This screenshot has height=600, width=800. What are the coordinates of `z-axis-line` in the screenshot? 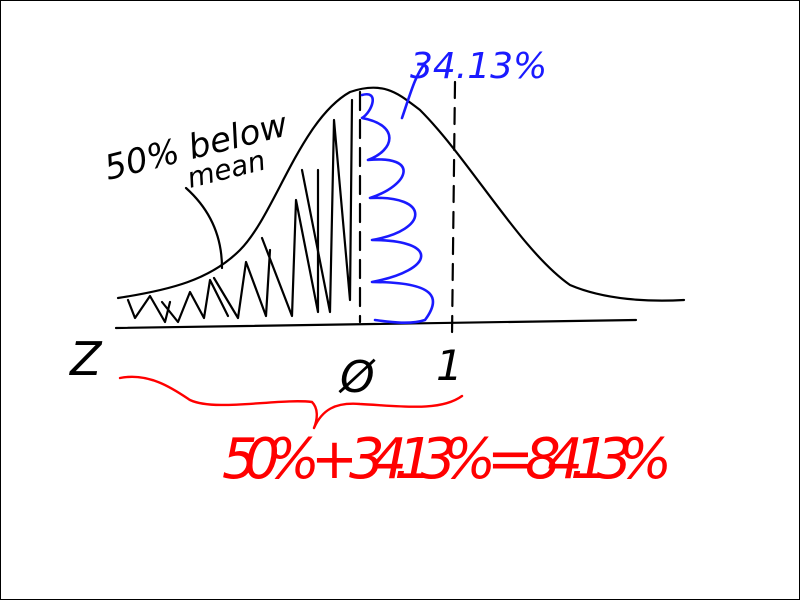 It's located at (376, 324).